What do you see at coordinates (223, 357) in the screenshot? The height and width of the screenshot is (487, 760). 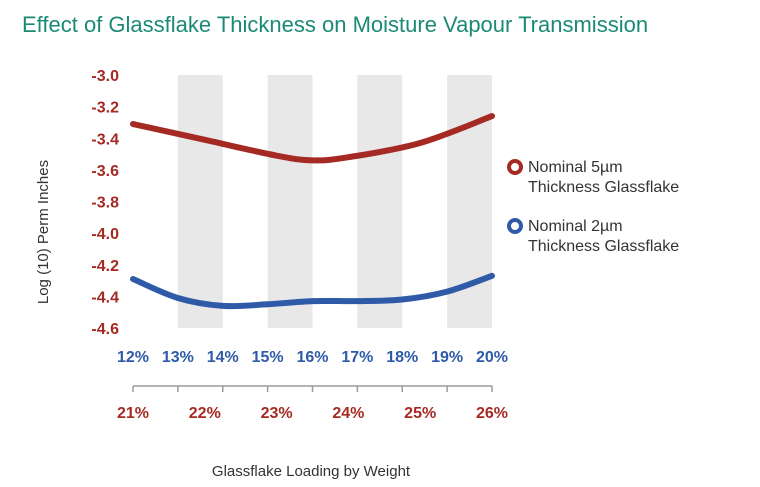 I see `x-primary-tick-label: 14%` at bounding box center [223, 357].